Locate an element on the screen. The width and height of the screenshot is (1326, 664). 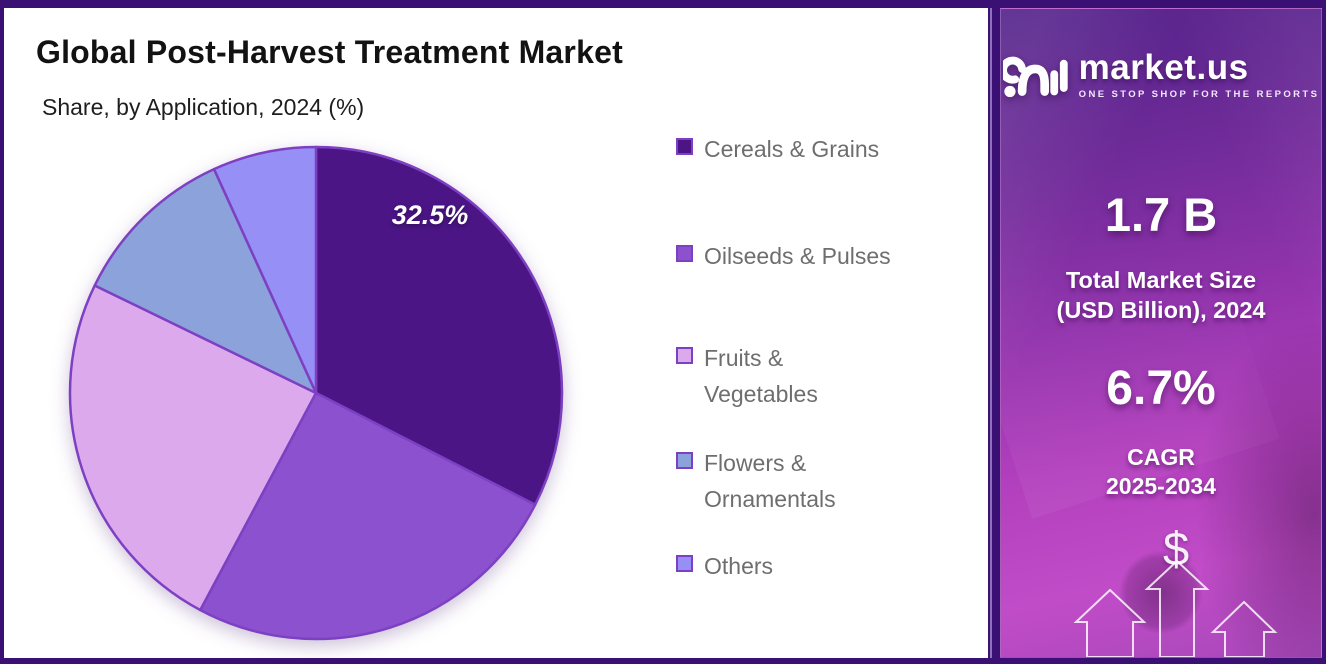
legend-item-label: Flowers & Ornamentals is located at coordinates (770, 481).